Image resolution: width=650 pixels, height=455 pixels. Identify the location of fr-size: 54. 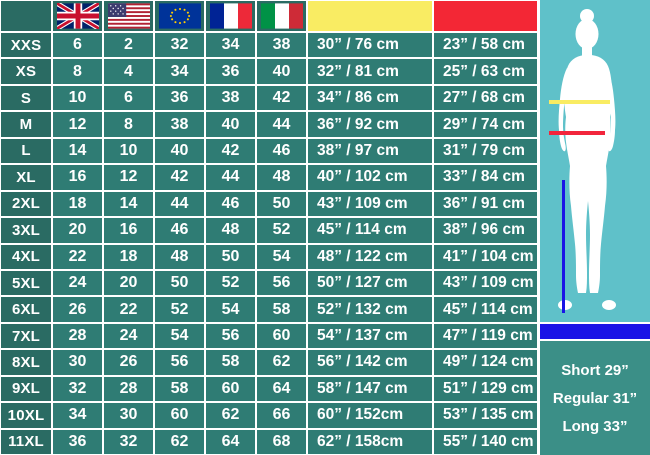
(230, 309).